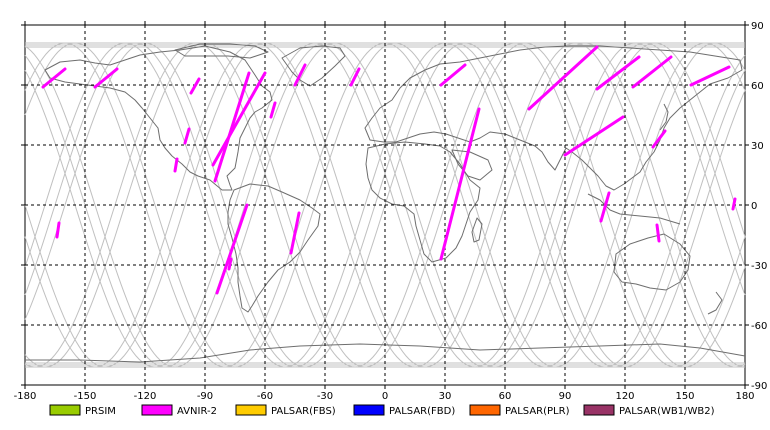  What do you see at coordinates (157, 410) in the screenshot?
I see `legend-swatch-avnir2` at bounding box center [157, 410].